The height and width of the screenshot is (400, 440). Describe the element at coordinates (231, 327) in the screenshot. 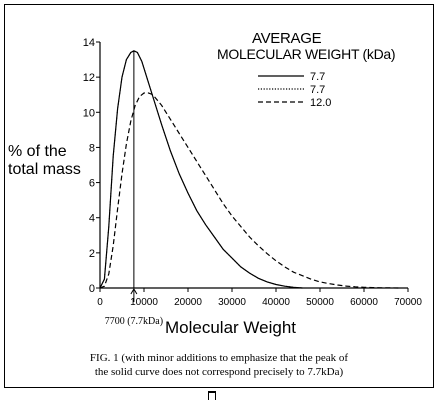

I see `x-axis-label: Molecular Weight` at that location.